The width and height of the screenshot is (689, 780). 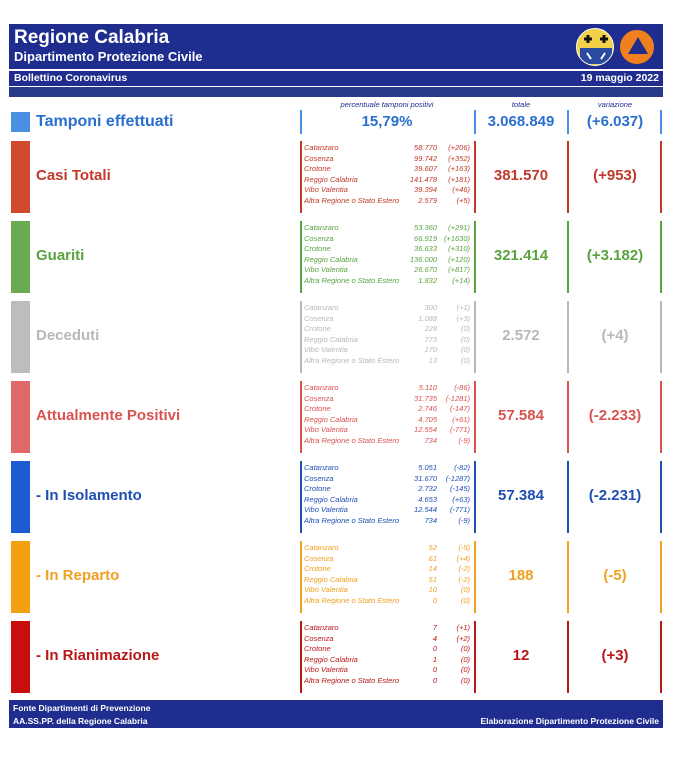 I want to click on province-value: 36.633, so click(x=425, y=248).